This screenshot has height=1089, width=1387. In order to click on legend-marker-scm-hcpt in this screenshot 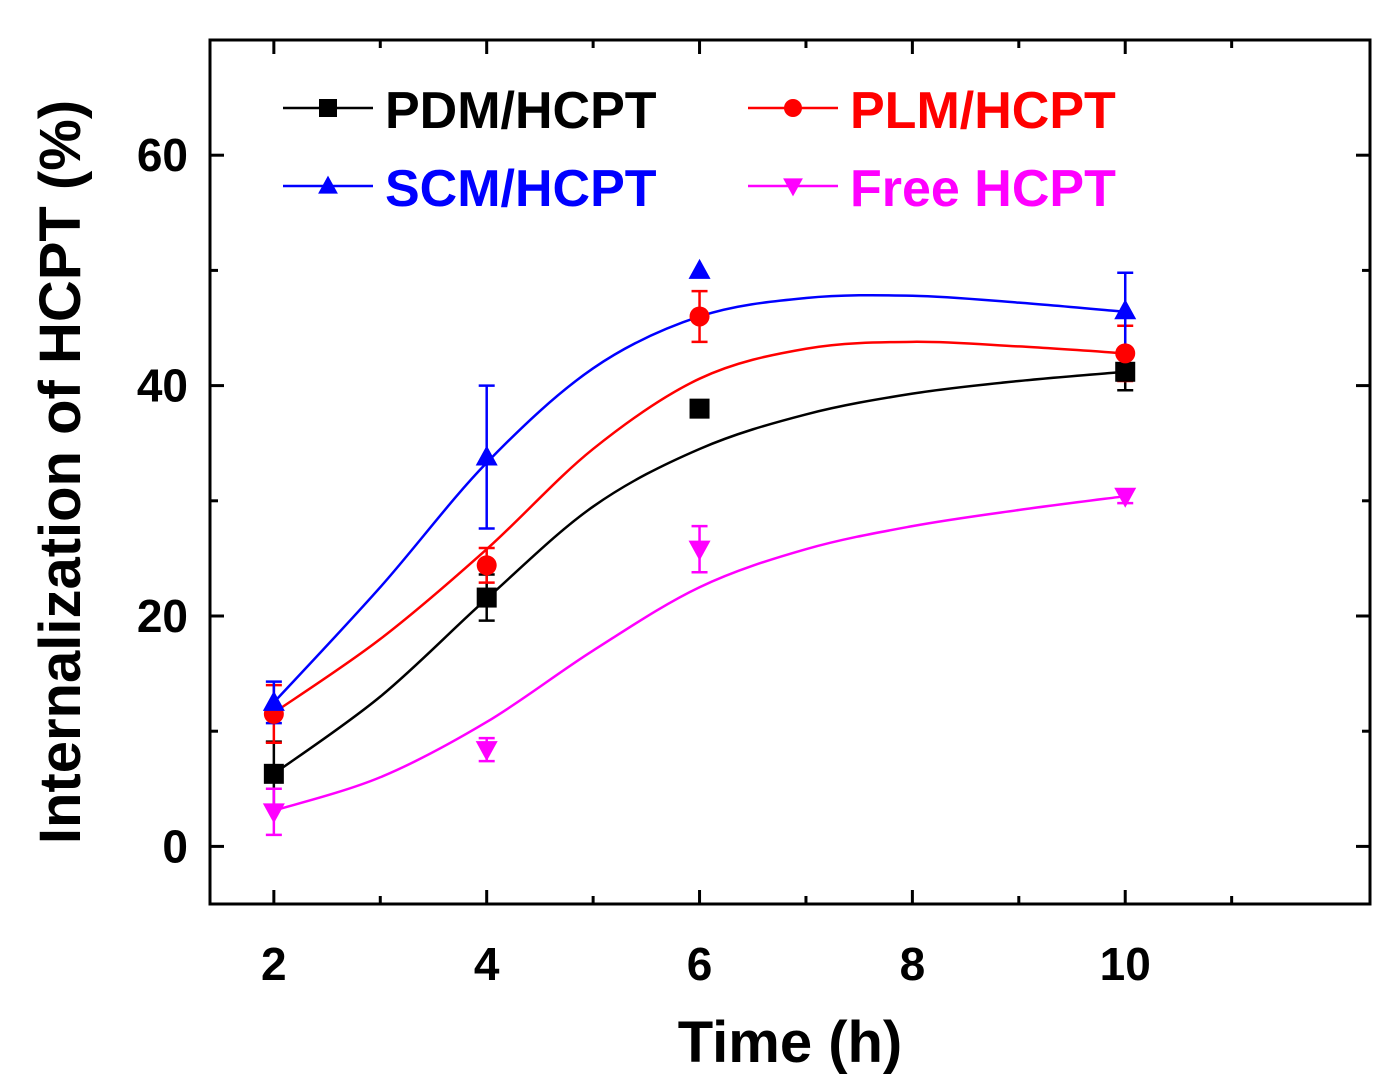, I will do `click(328, 184)`.